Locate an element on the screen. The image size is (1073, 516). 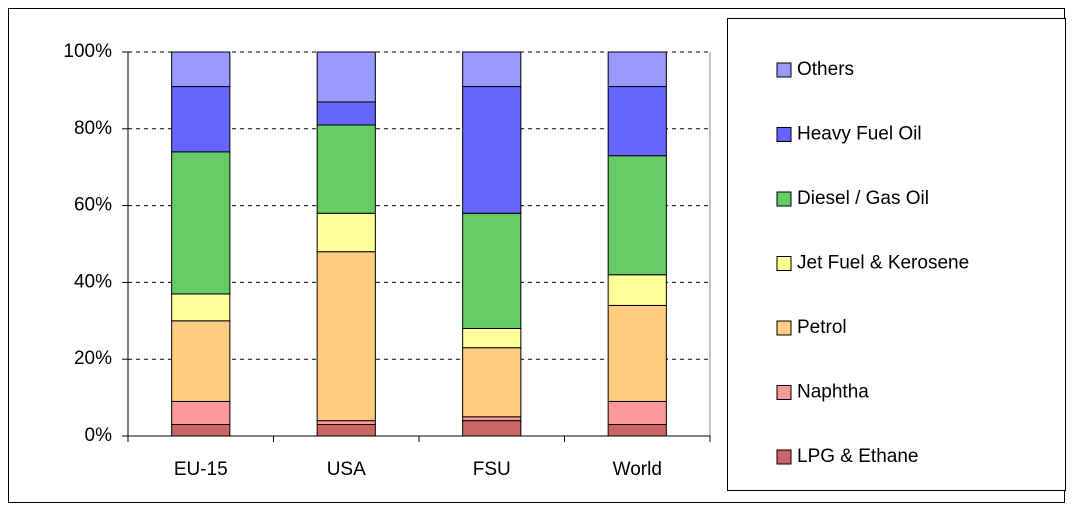
x-tick-label: EU-15 is located at coordinates (201, 469).